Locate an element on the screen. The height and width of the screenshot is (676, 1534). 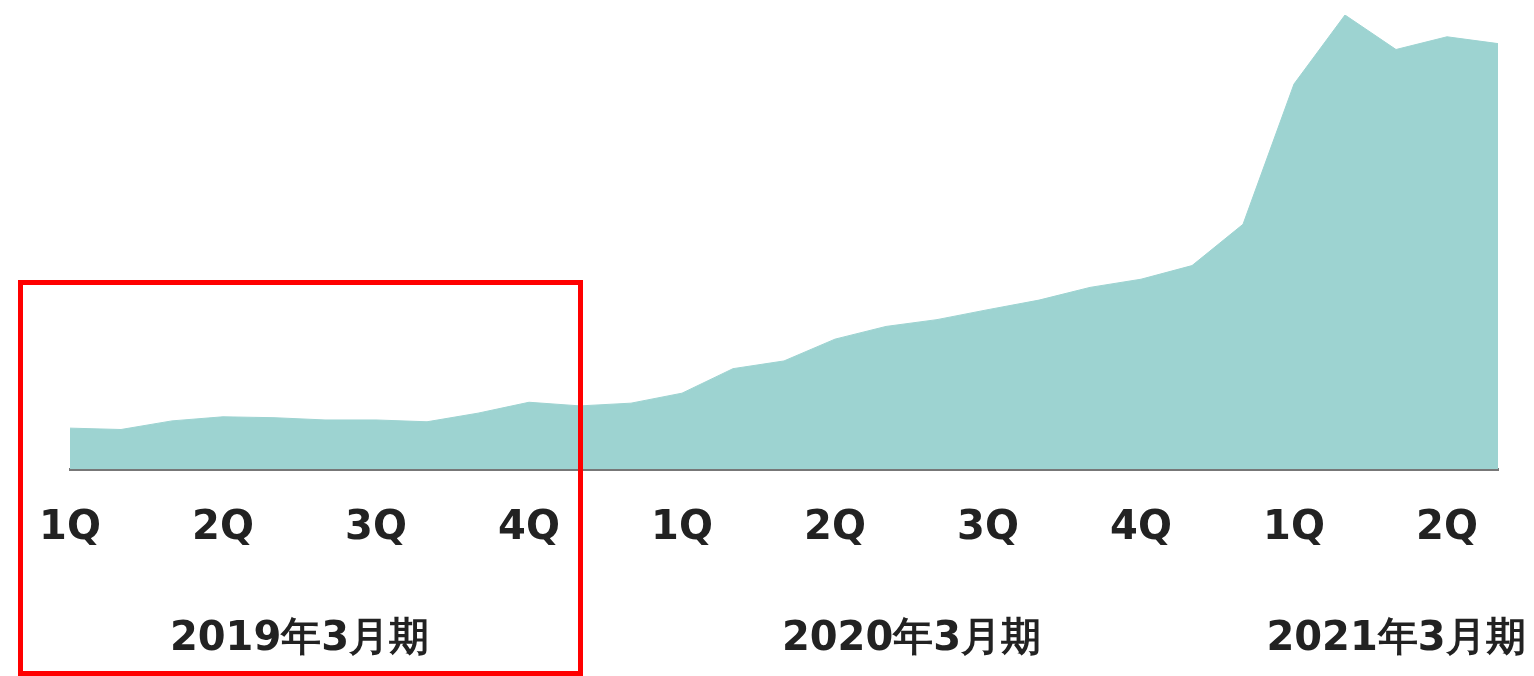
text: 2021年3月期 is located at coordinates (1396, 636).